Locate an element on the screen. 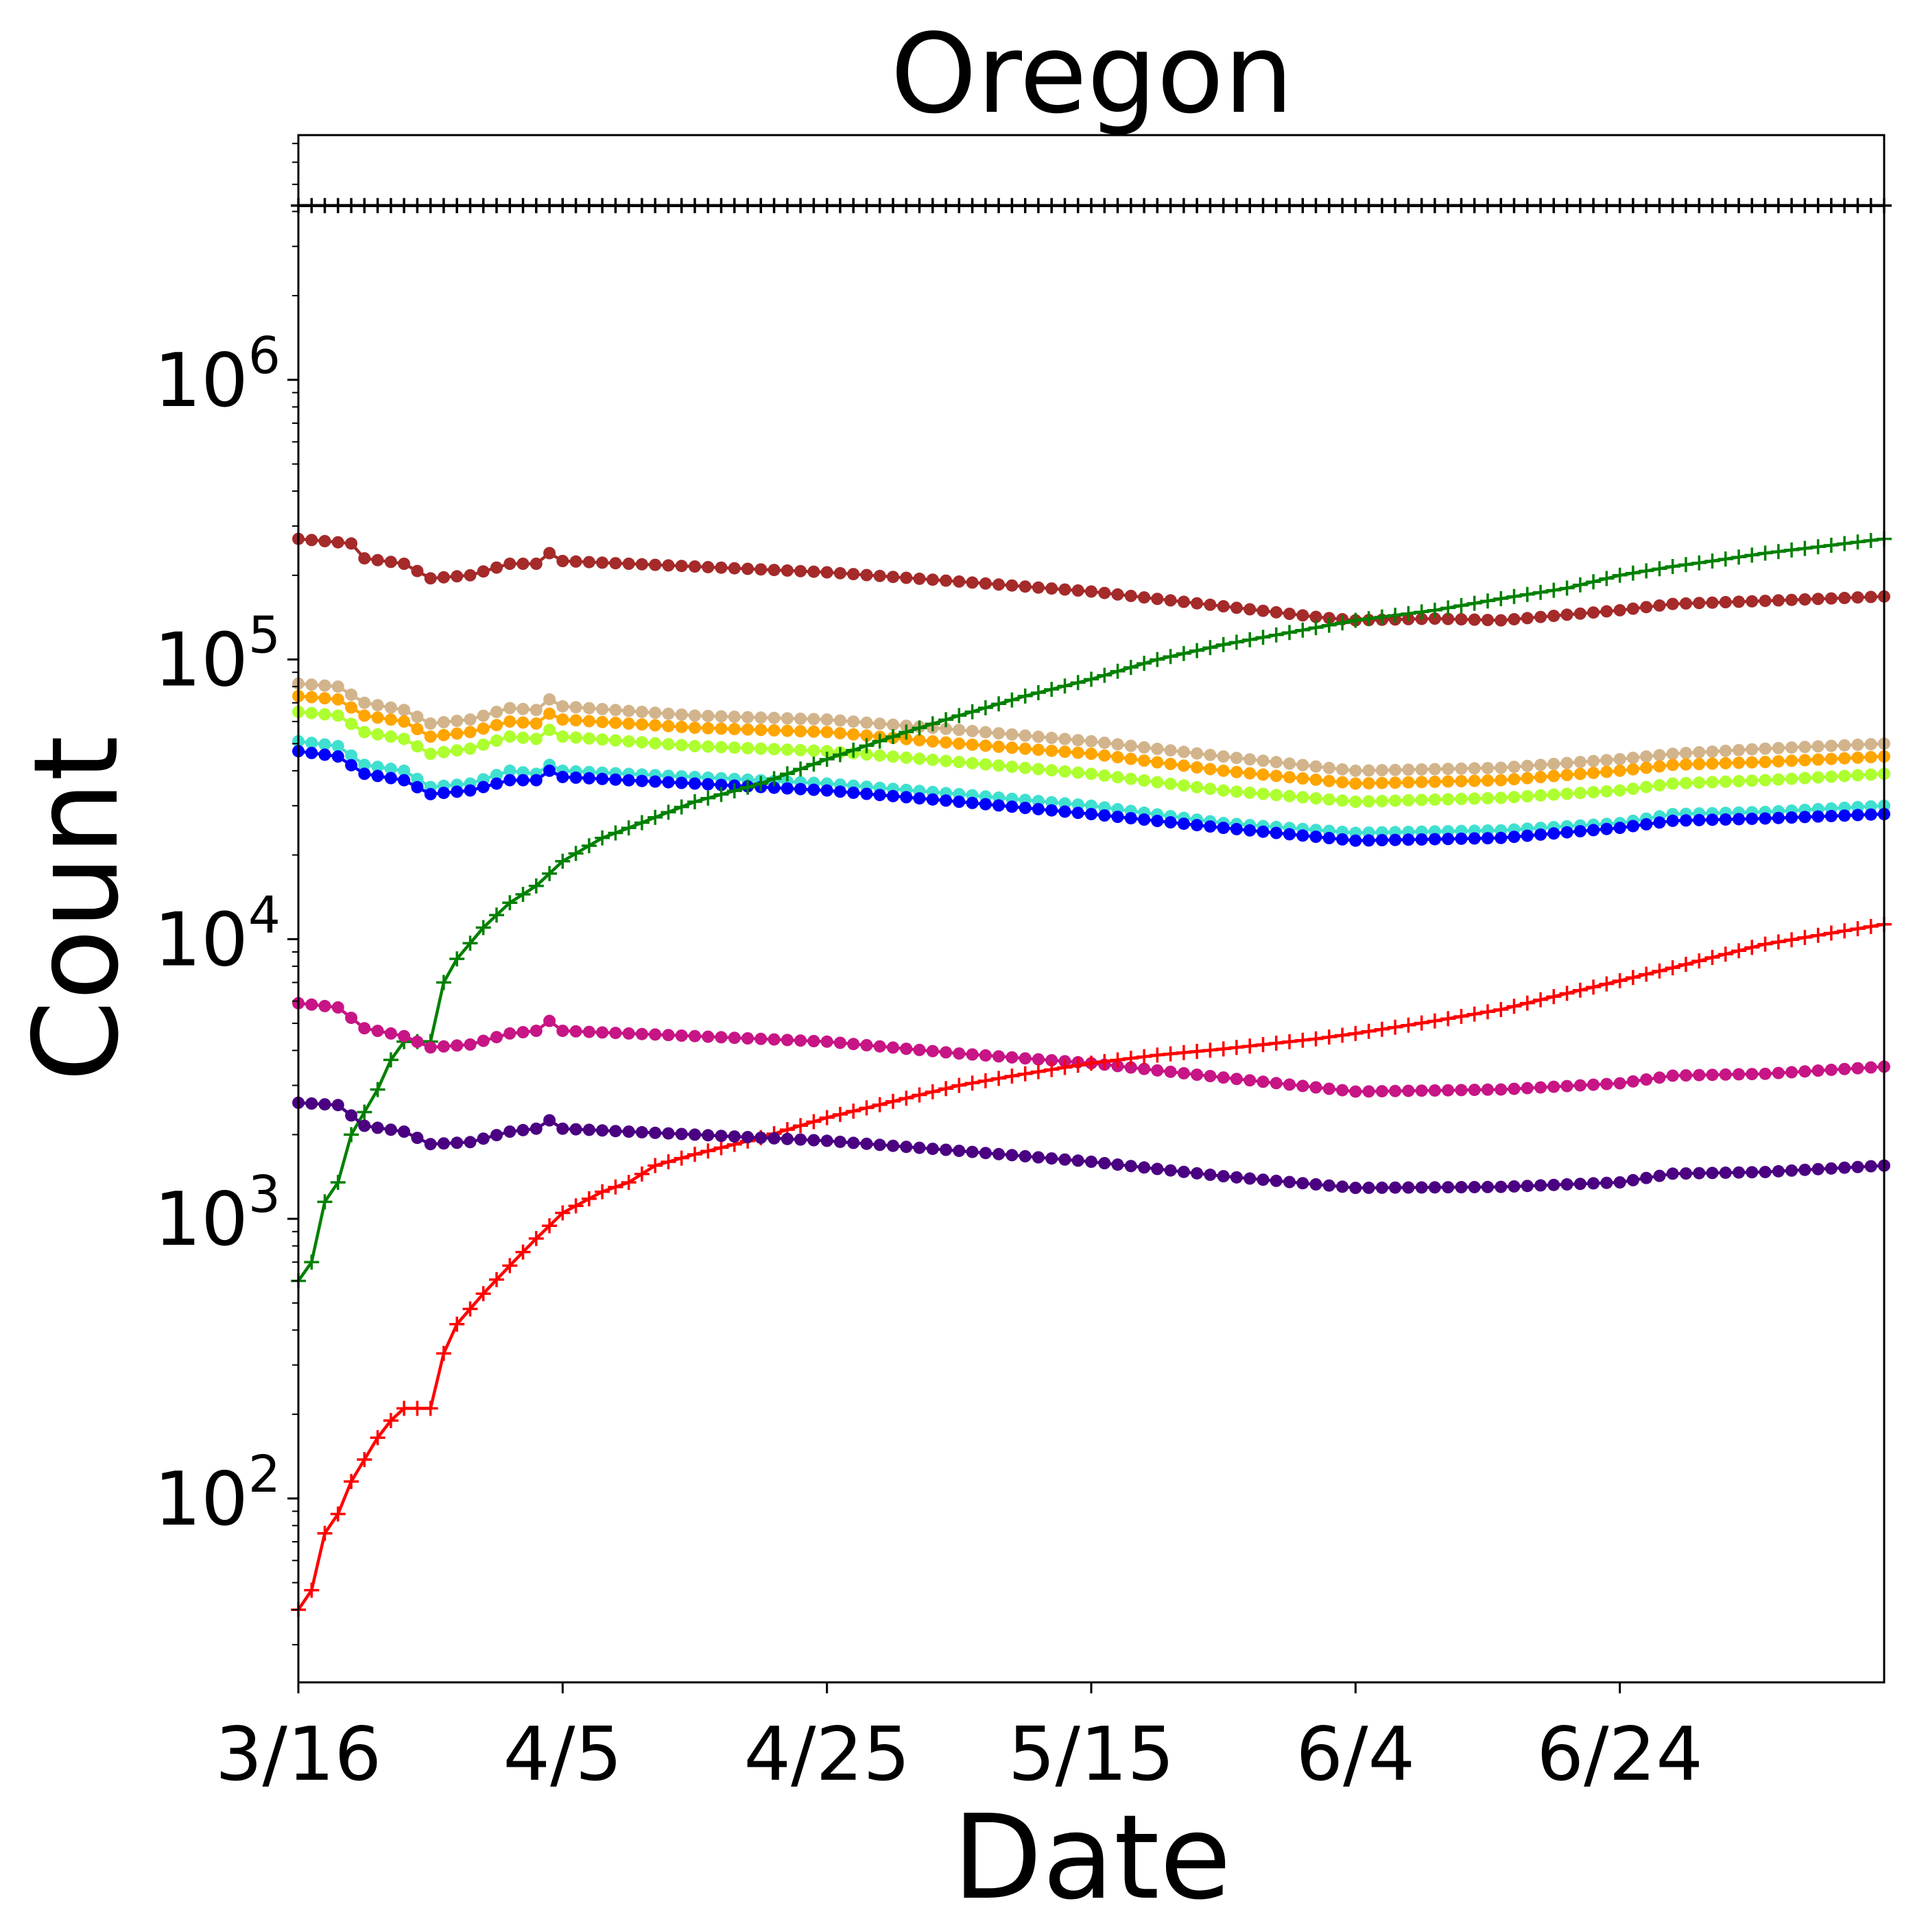 The height and width of the screenshot is (1932, 1915). y-axis-title: Count is located at coordinates (77, 909).